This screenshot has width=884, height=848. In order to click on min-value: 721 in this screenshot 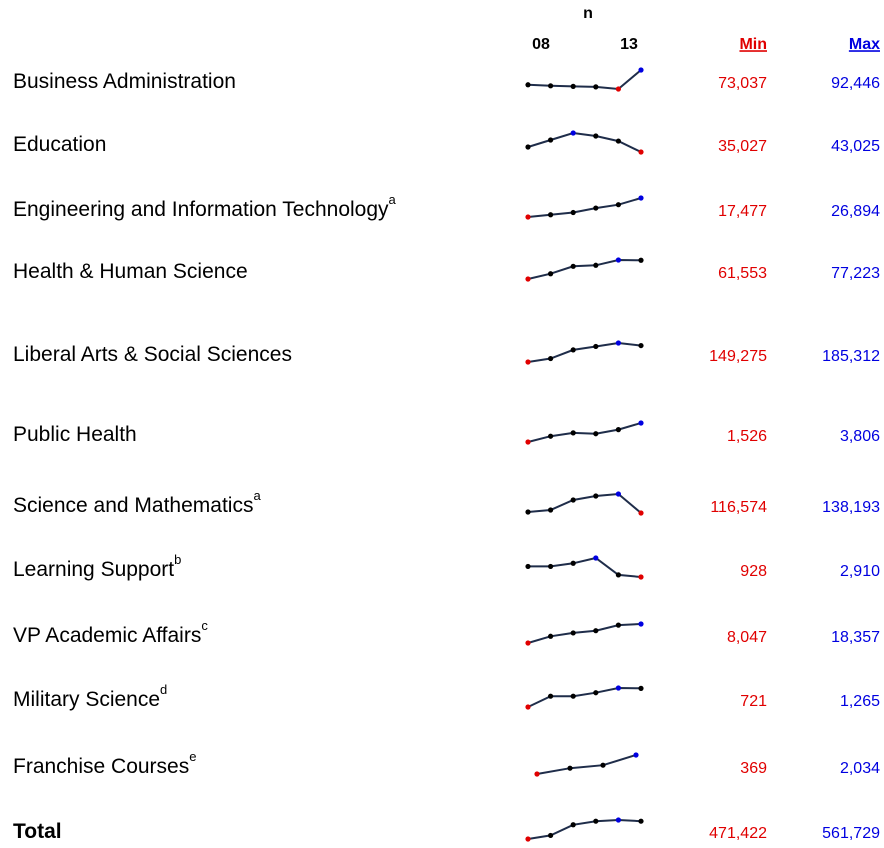, I will do `click(753, 701)`.